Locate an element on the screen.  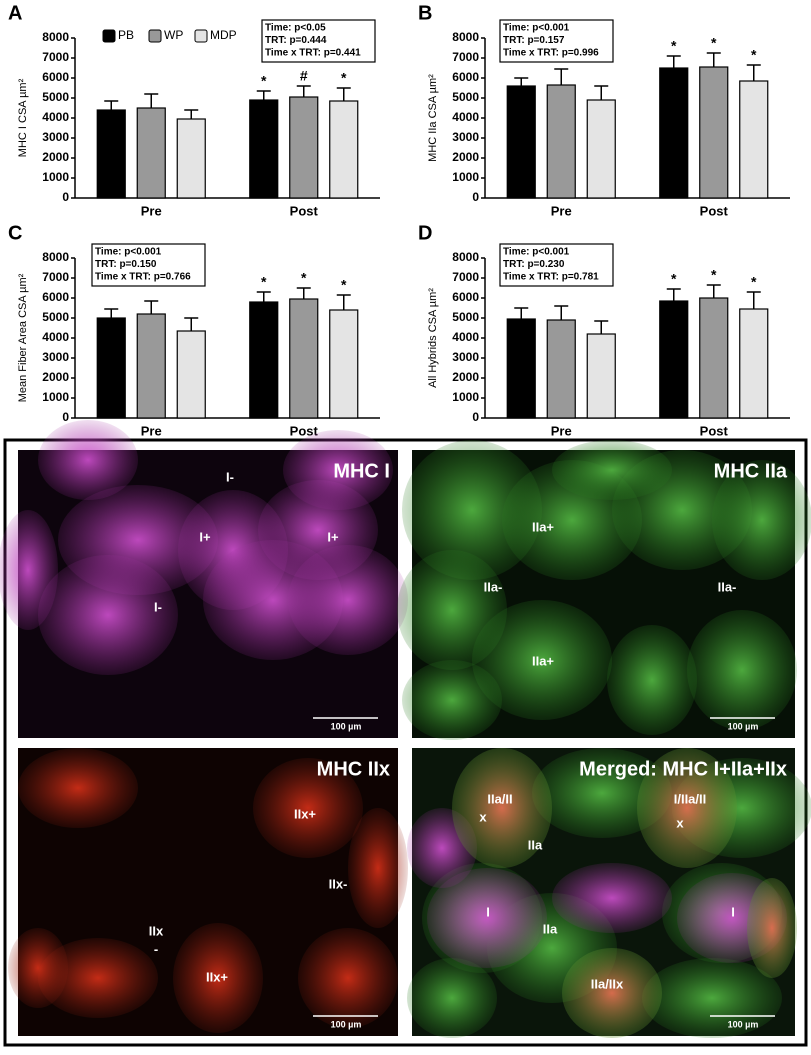
stats-text: TRT: p=0.444 is located at coordinates (296, 40).